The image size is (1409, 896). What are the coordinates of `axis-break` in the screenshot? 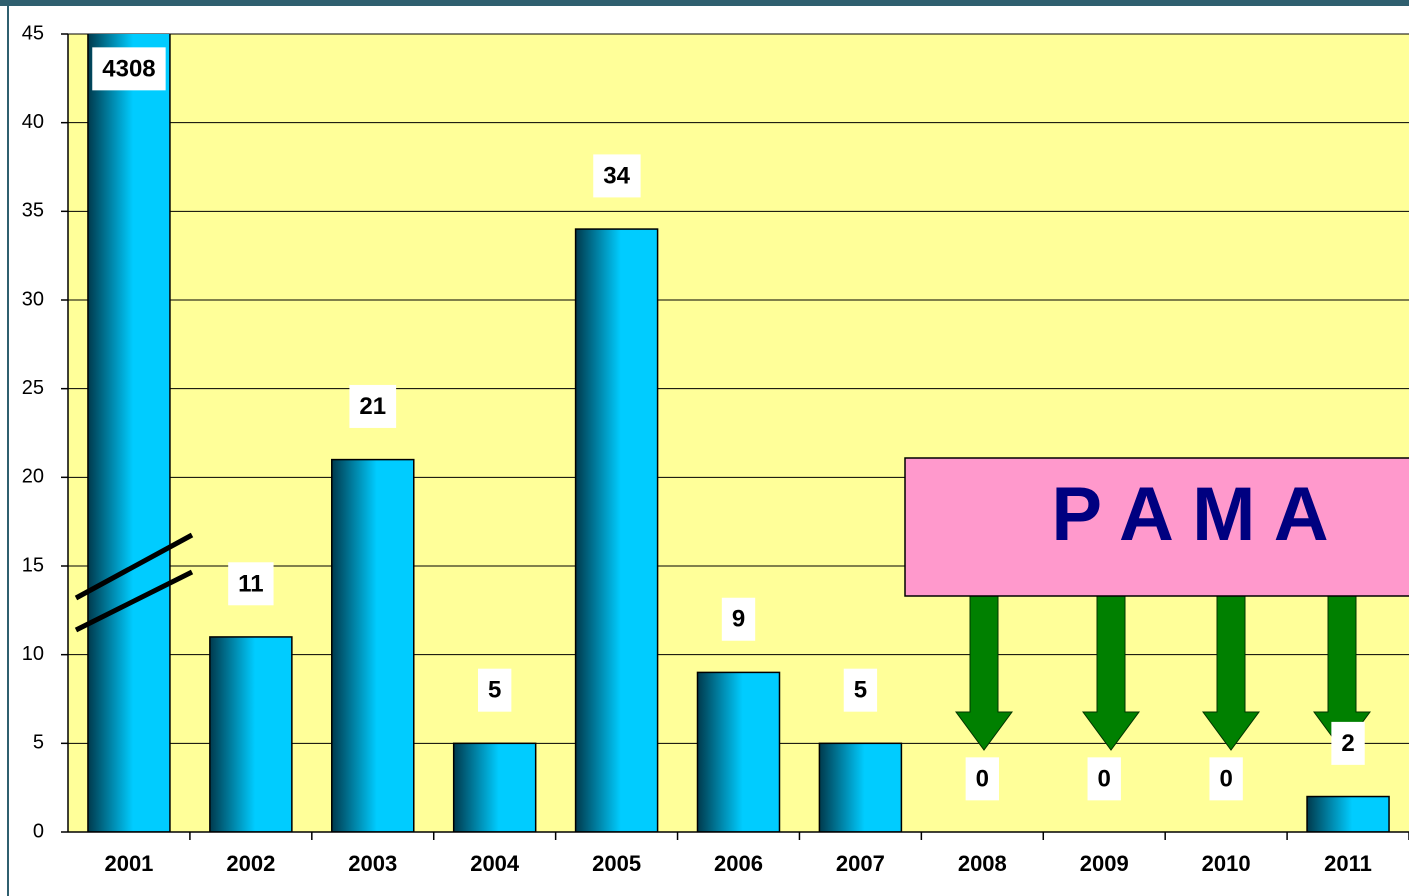 It's located at (134, 582).